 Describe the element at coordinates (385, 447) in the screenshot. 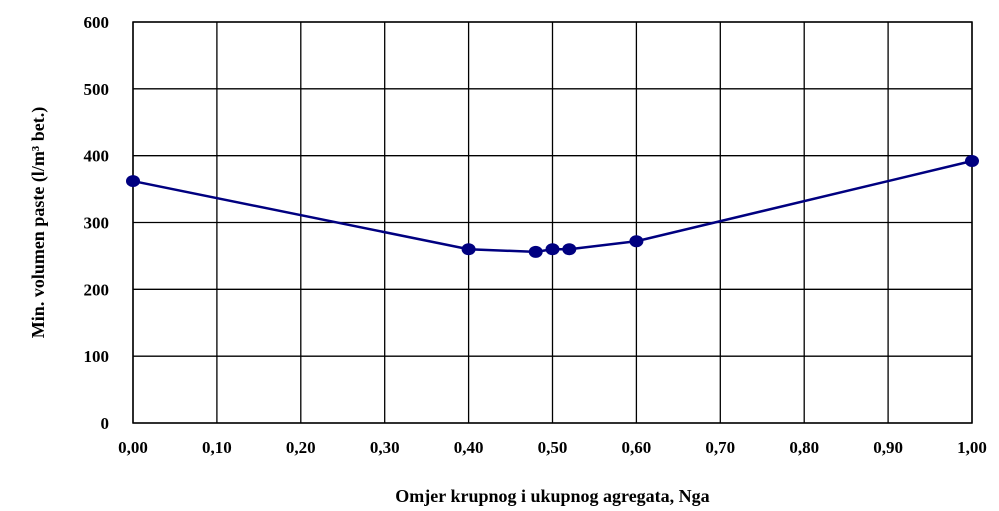

I see `x-tick-label: 0,30` at that location.